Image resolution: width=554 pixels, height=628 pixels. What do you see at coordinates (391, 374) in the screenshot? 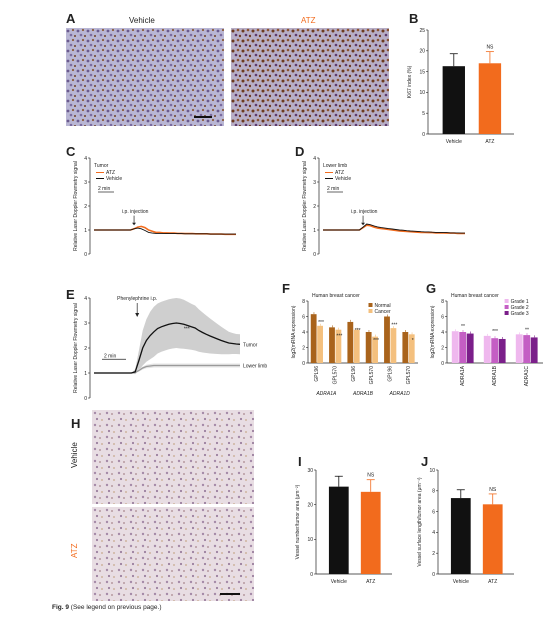
I see `x-tick-label: GPL96` at bounding box center [391, 374].